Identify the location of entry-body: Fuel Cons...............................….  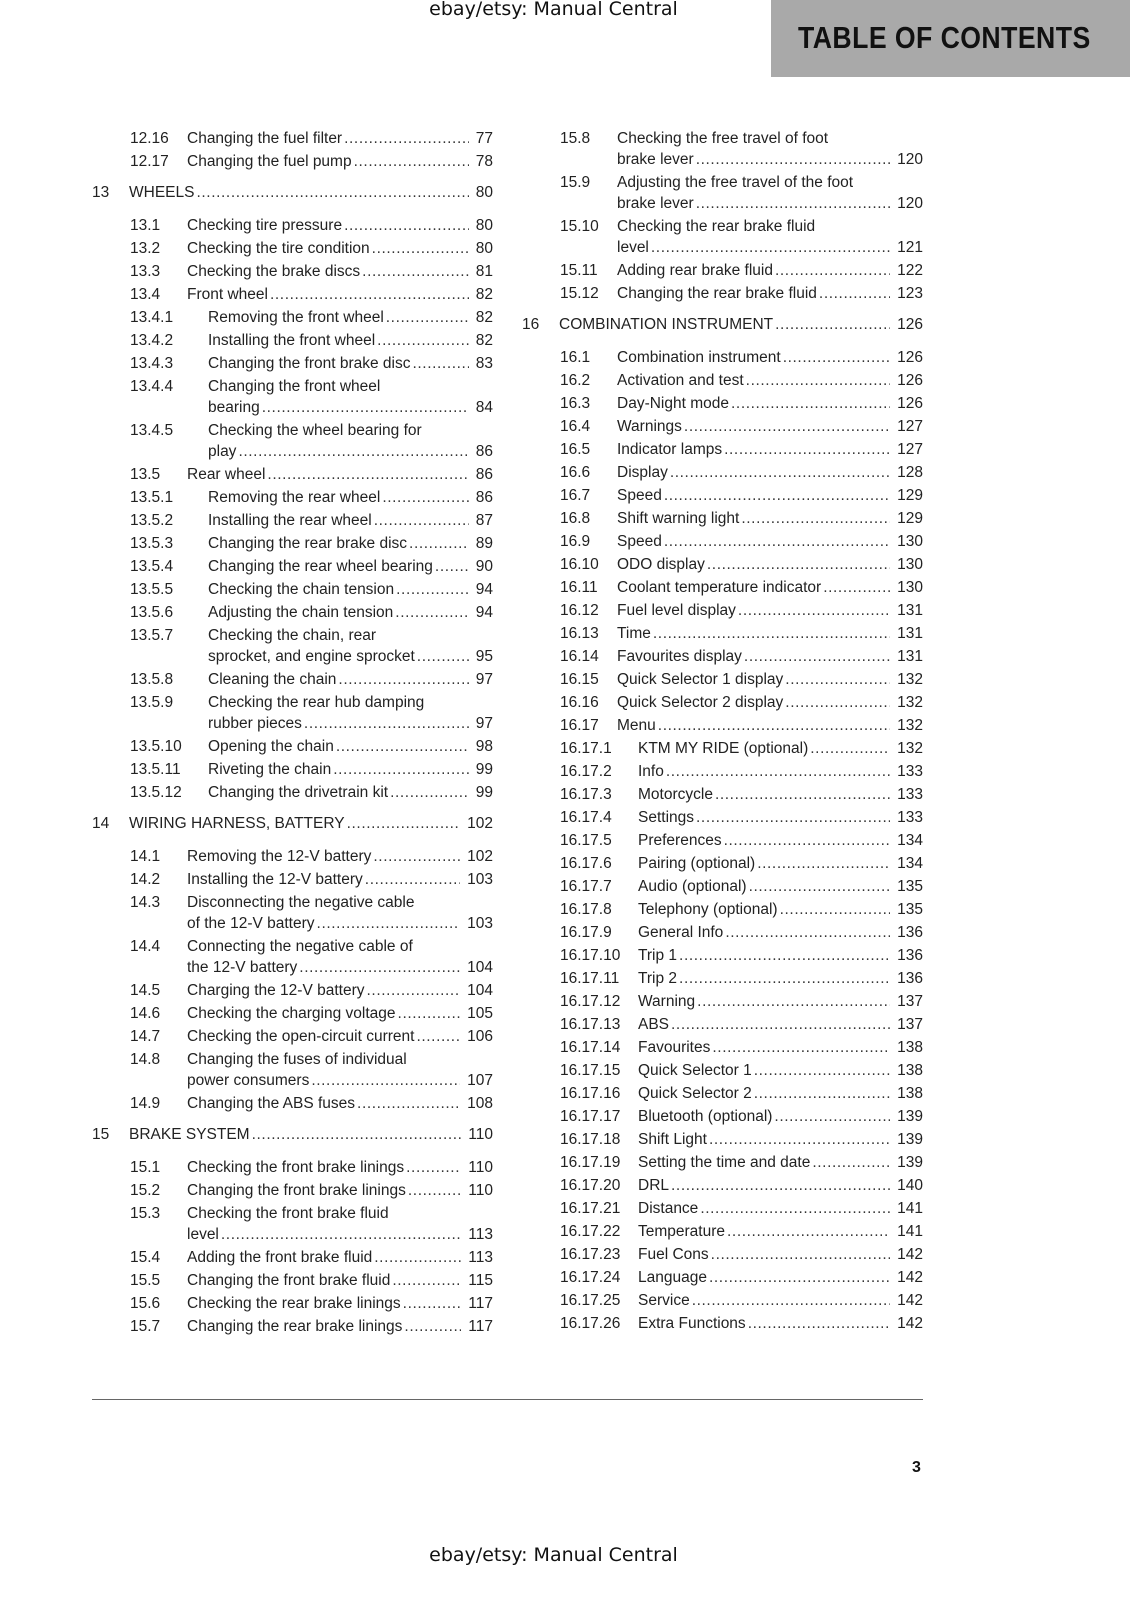
(722, 1254).